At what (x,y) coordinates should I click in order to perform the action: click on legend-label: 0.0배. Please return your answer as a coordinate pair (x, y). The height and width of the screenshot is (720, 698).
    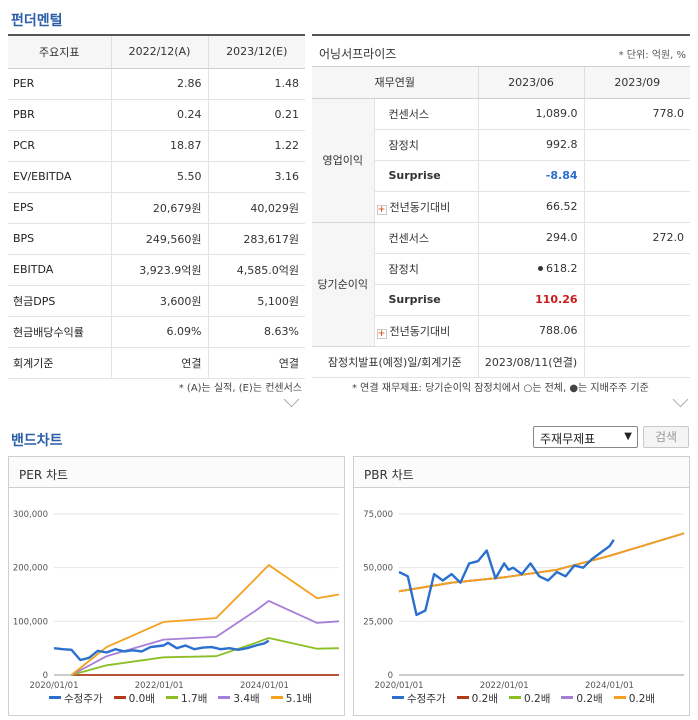
    Looking at the image, I should click on (141, 699).